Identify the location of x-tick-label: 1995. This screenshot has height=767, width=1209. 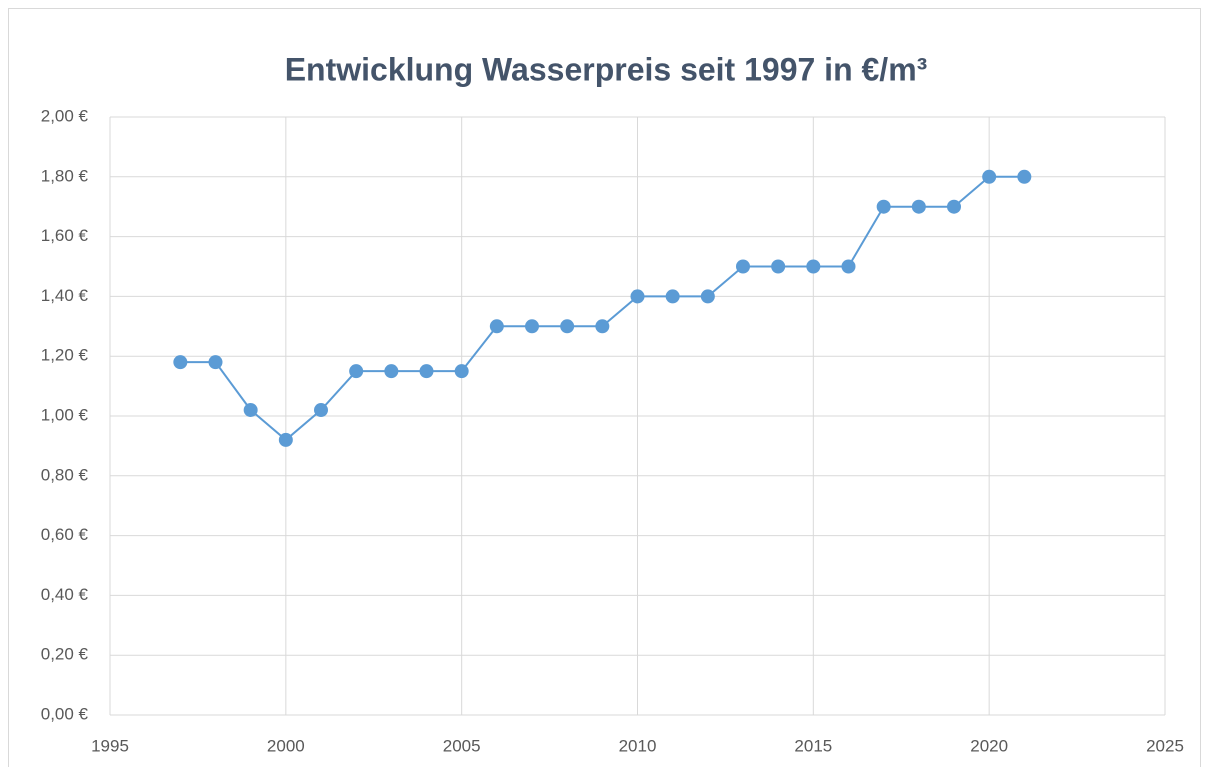
(110, 745).